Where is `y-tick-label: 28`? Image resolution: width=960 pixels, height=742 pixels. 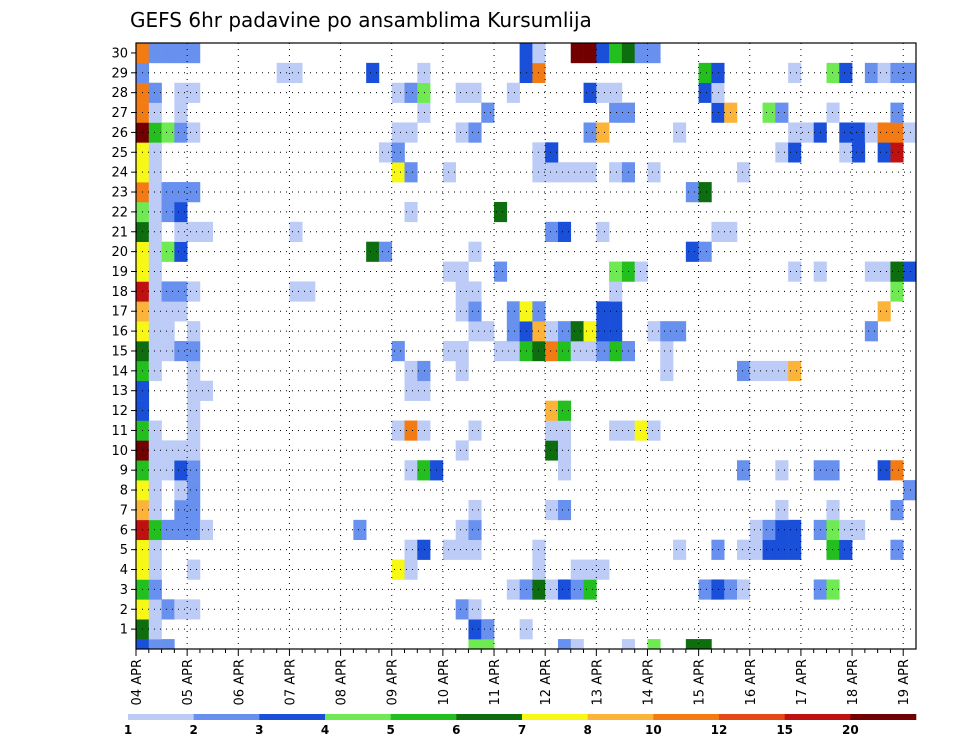 y-tick-label: 28 is located at coordinates (119, 93).